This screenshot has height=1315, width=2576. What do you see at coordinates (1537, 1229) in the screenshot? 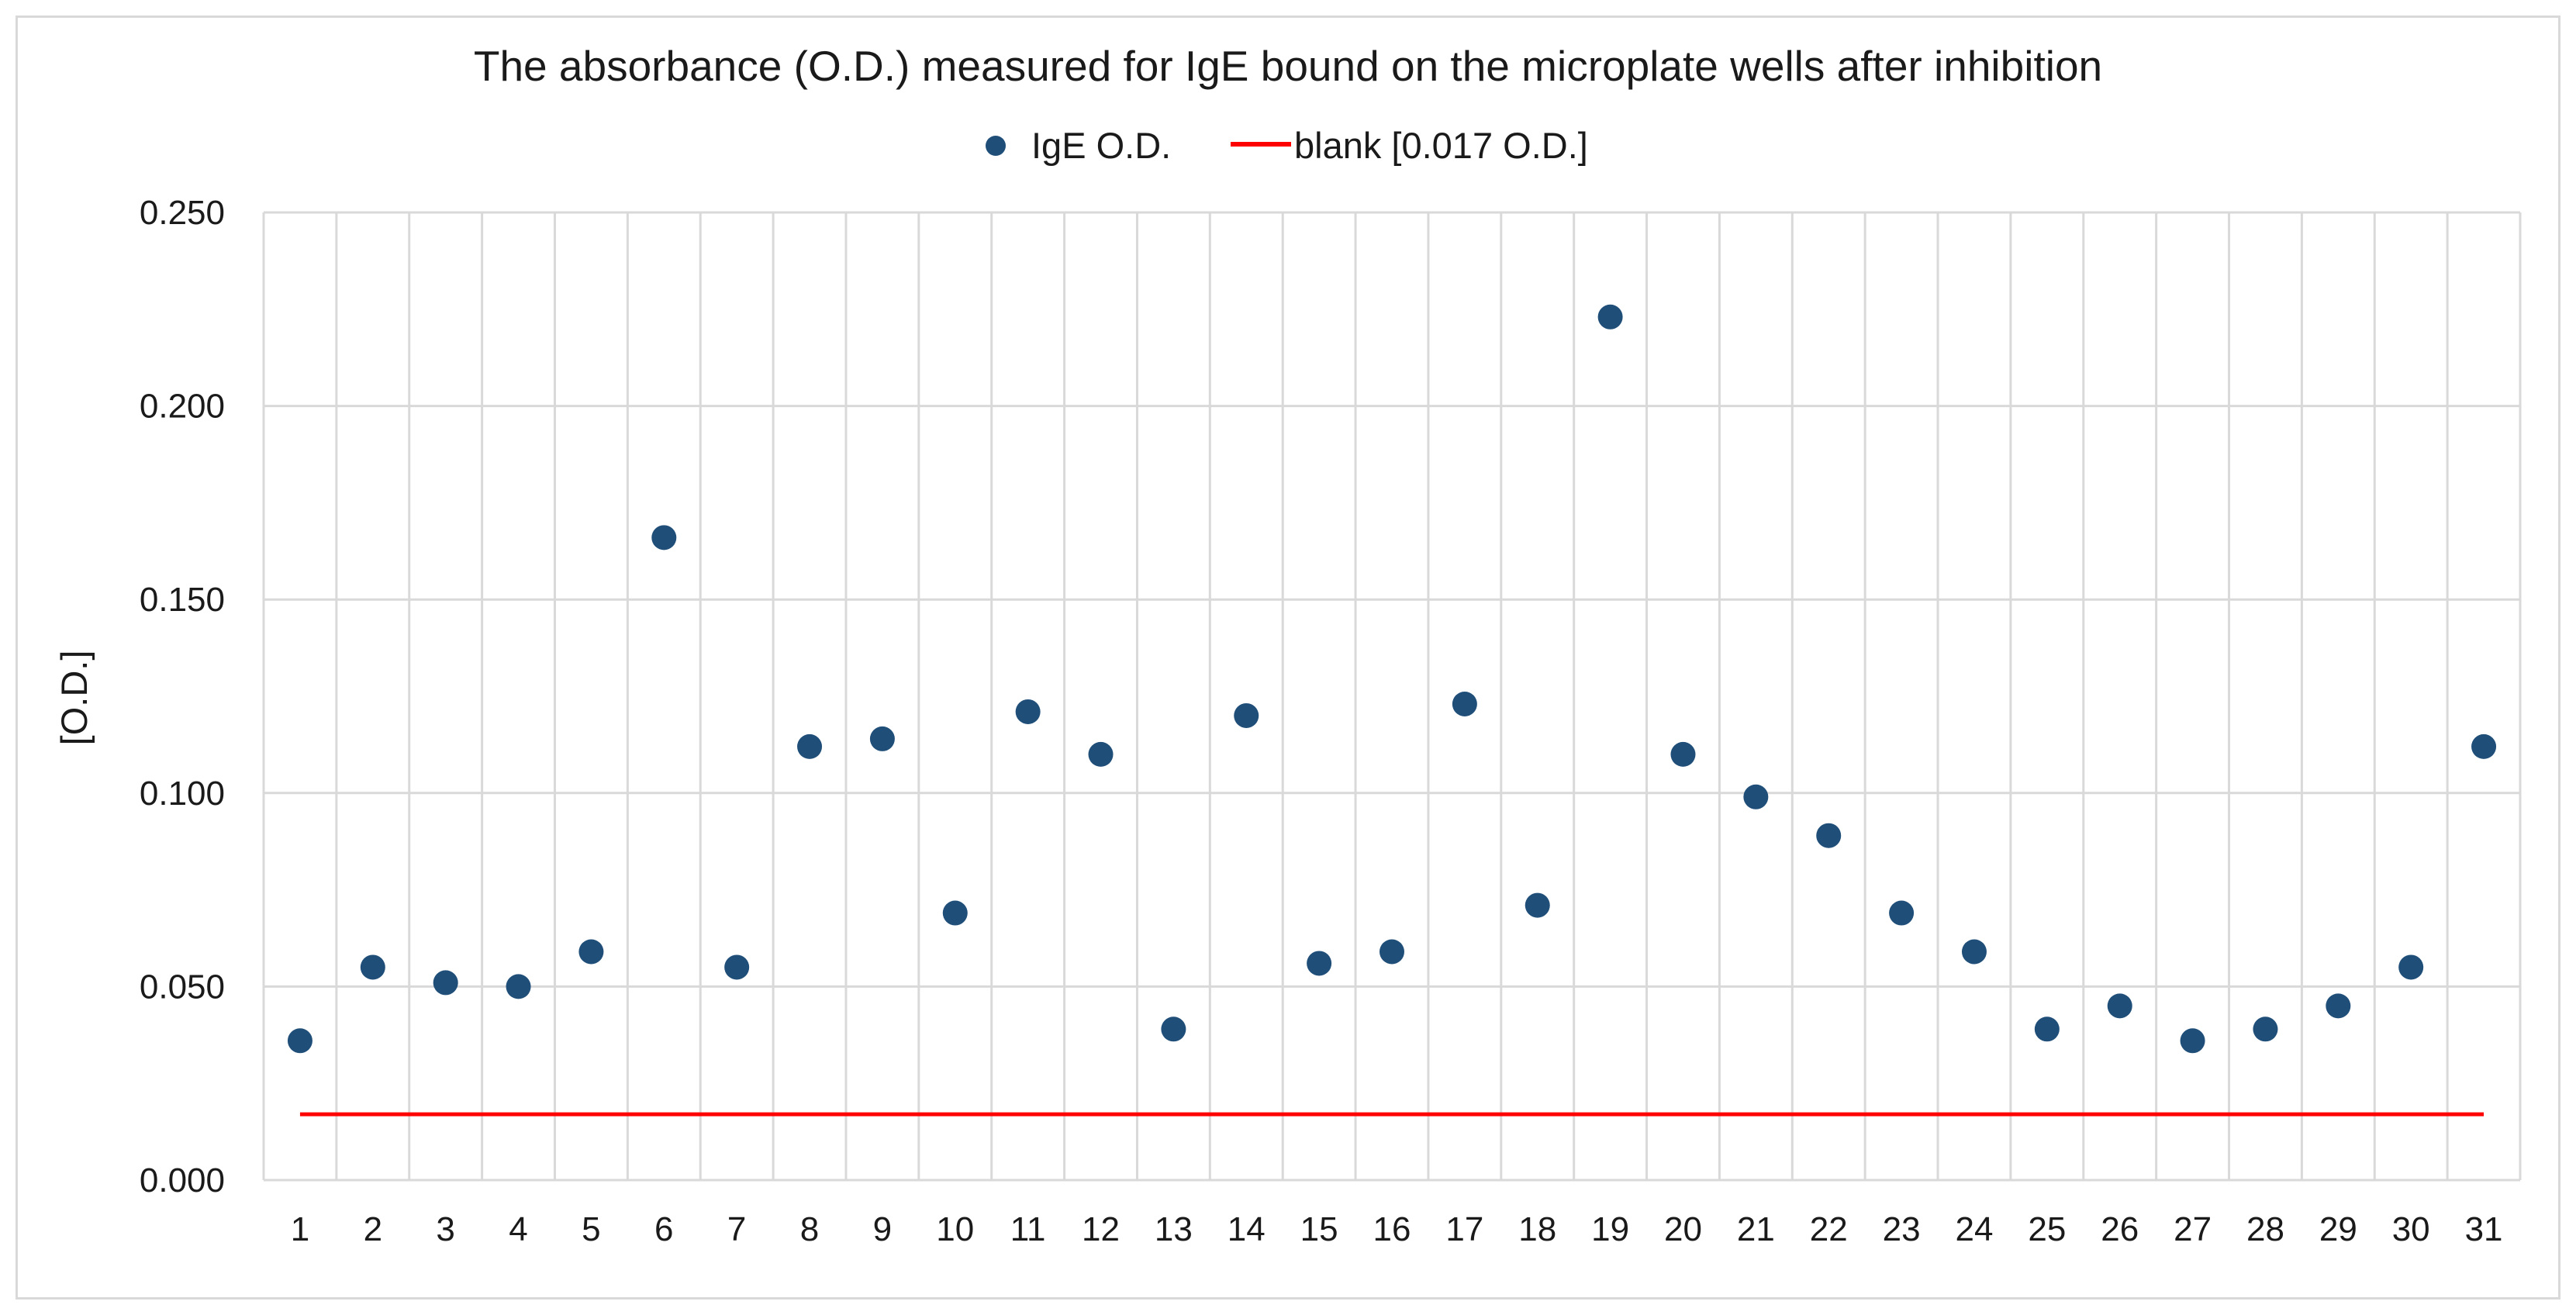
I see `x-tick-label: 18` at bounding box center [1537, 1229].